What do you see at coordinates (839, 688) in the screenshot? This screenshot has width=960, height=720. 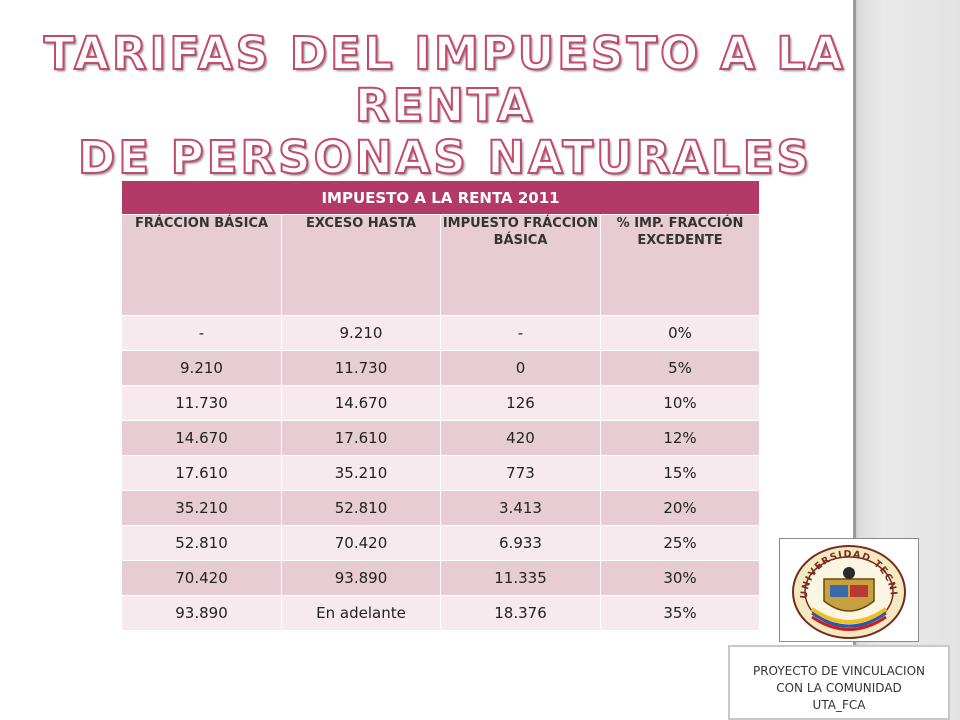 I see `project-caption-line-2: CON LA COMUNIDAD` at bounding box center [839, 688].